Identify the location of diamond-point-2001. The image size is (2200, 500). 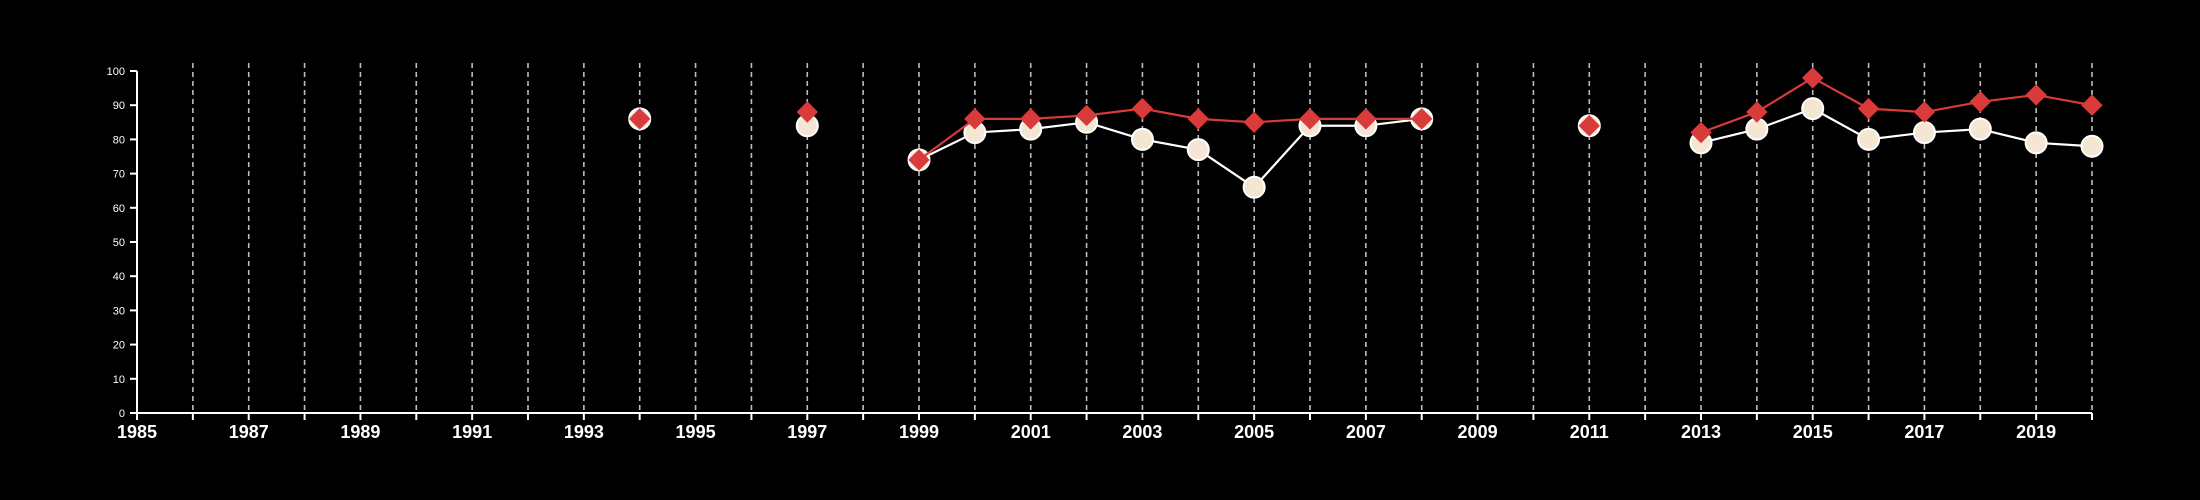
(1031, 119).